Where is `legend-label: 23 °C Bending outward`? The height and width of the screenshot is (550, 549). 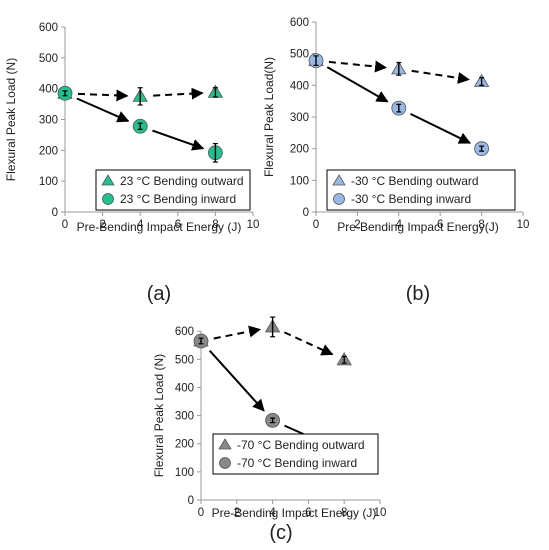 legend-label: 23 °C Bending outward is located at coordinates (182, 181).